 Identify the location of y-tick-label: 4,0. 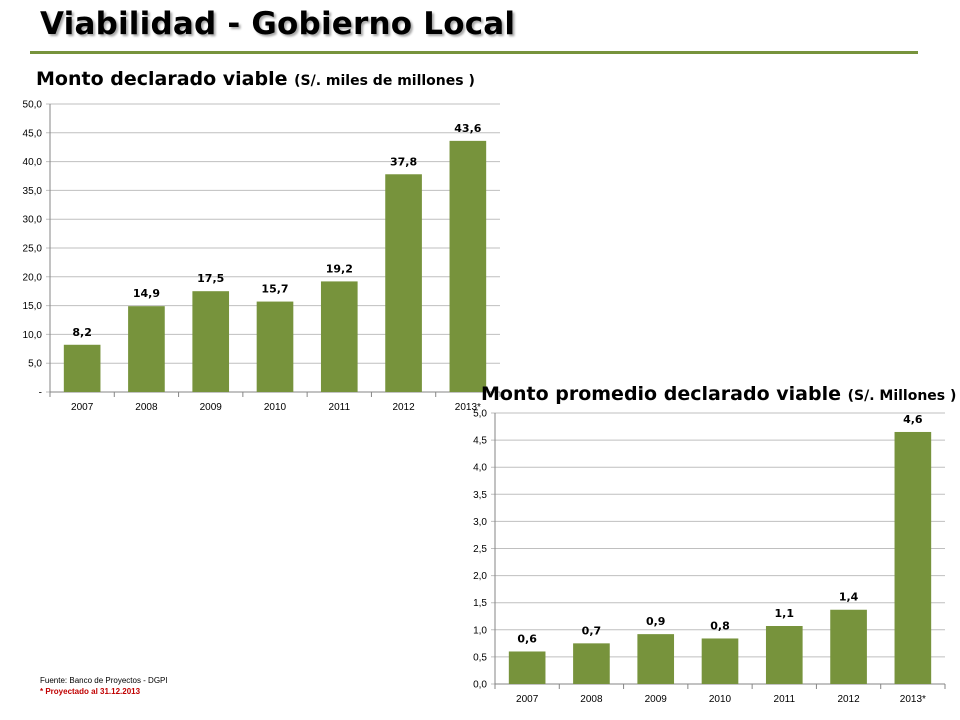
(480, 468).